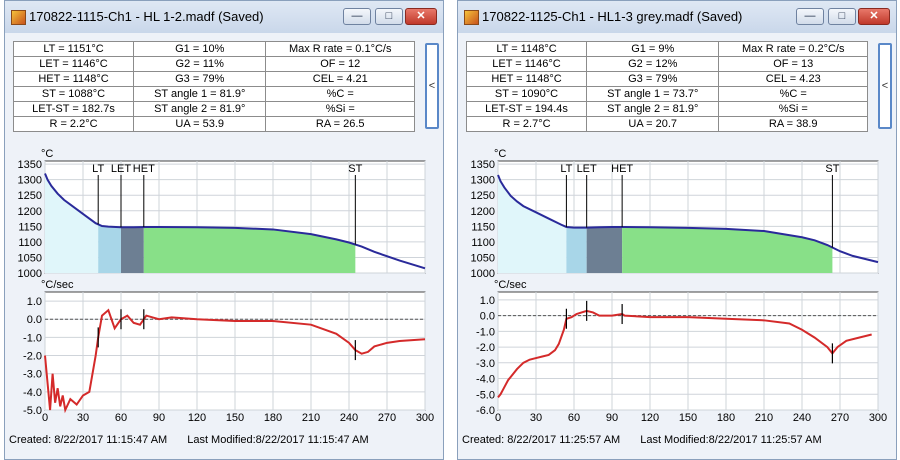  What do you see at coordinates (32, 338) in the screenshot?
I see `y-tick-label: -1.0` at bounding box center [32, 338].